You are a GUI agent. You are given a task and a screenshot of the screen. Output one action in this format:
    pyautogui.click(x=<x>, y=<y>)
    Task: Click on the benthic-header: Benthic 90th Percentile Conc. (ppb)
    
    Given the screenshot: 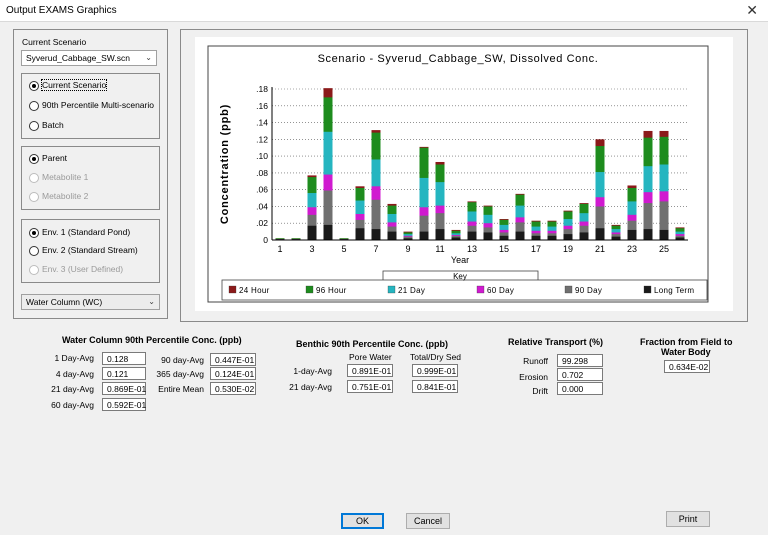 What is the action you would take?
    pyautogui.click(x=372, y=344)
    